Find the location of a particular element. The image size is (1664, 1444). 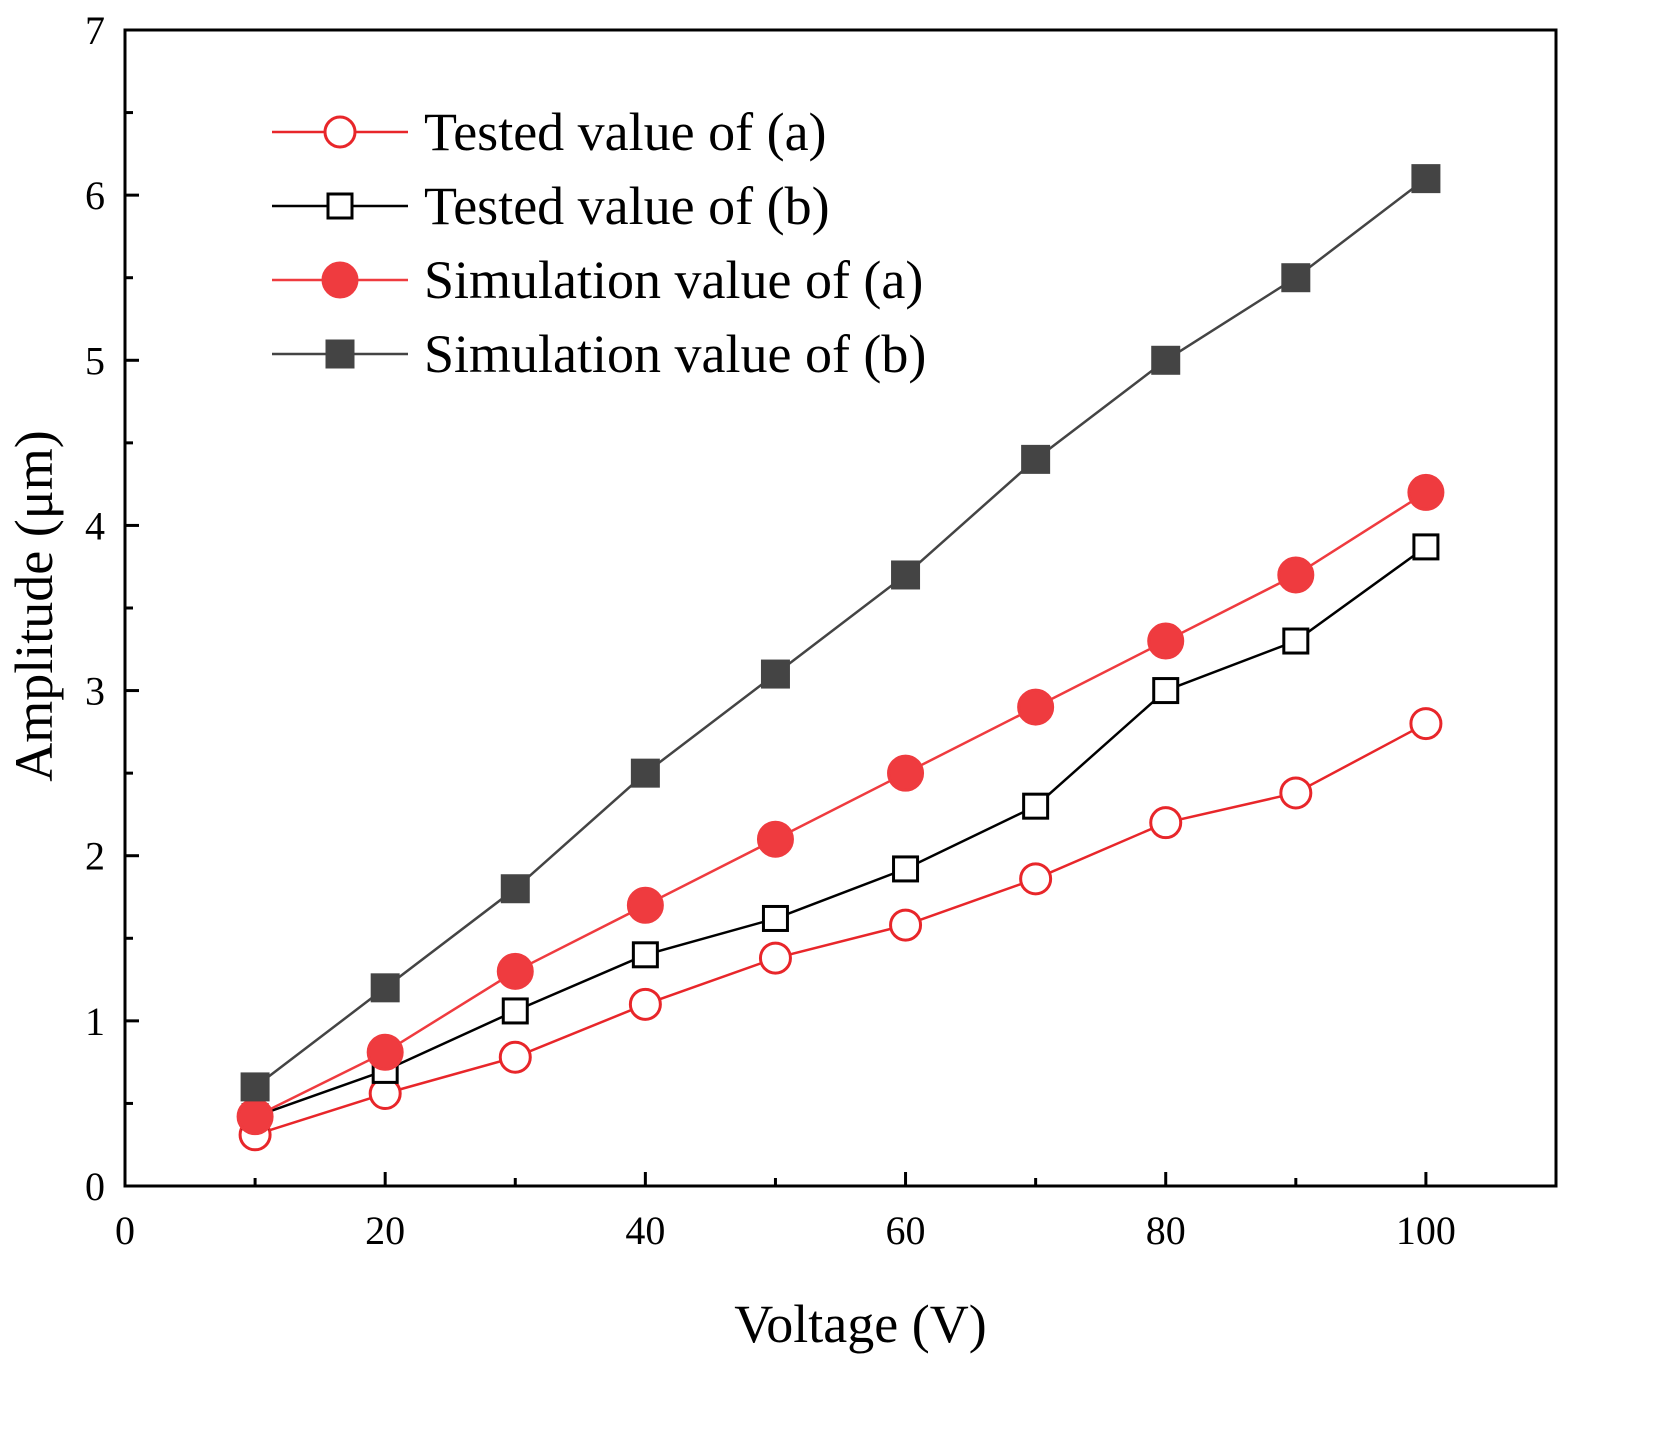

legend-entry-1: Tested value of (a) is located at coordinates (549, 132).